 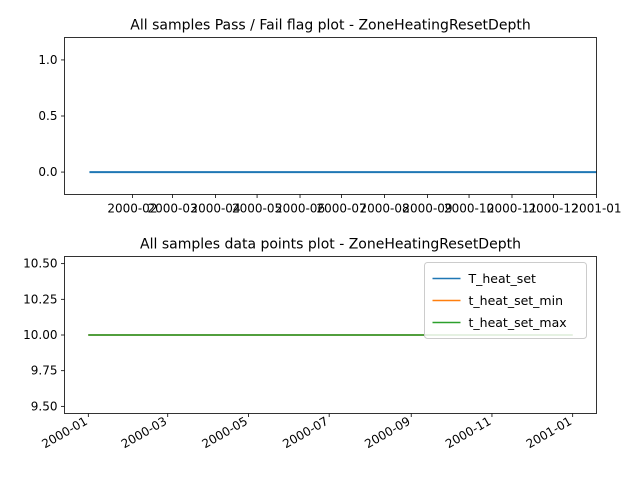 I want to click on x-tick-label: 2001-01, so click(x=596, y=209).